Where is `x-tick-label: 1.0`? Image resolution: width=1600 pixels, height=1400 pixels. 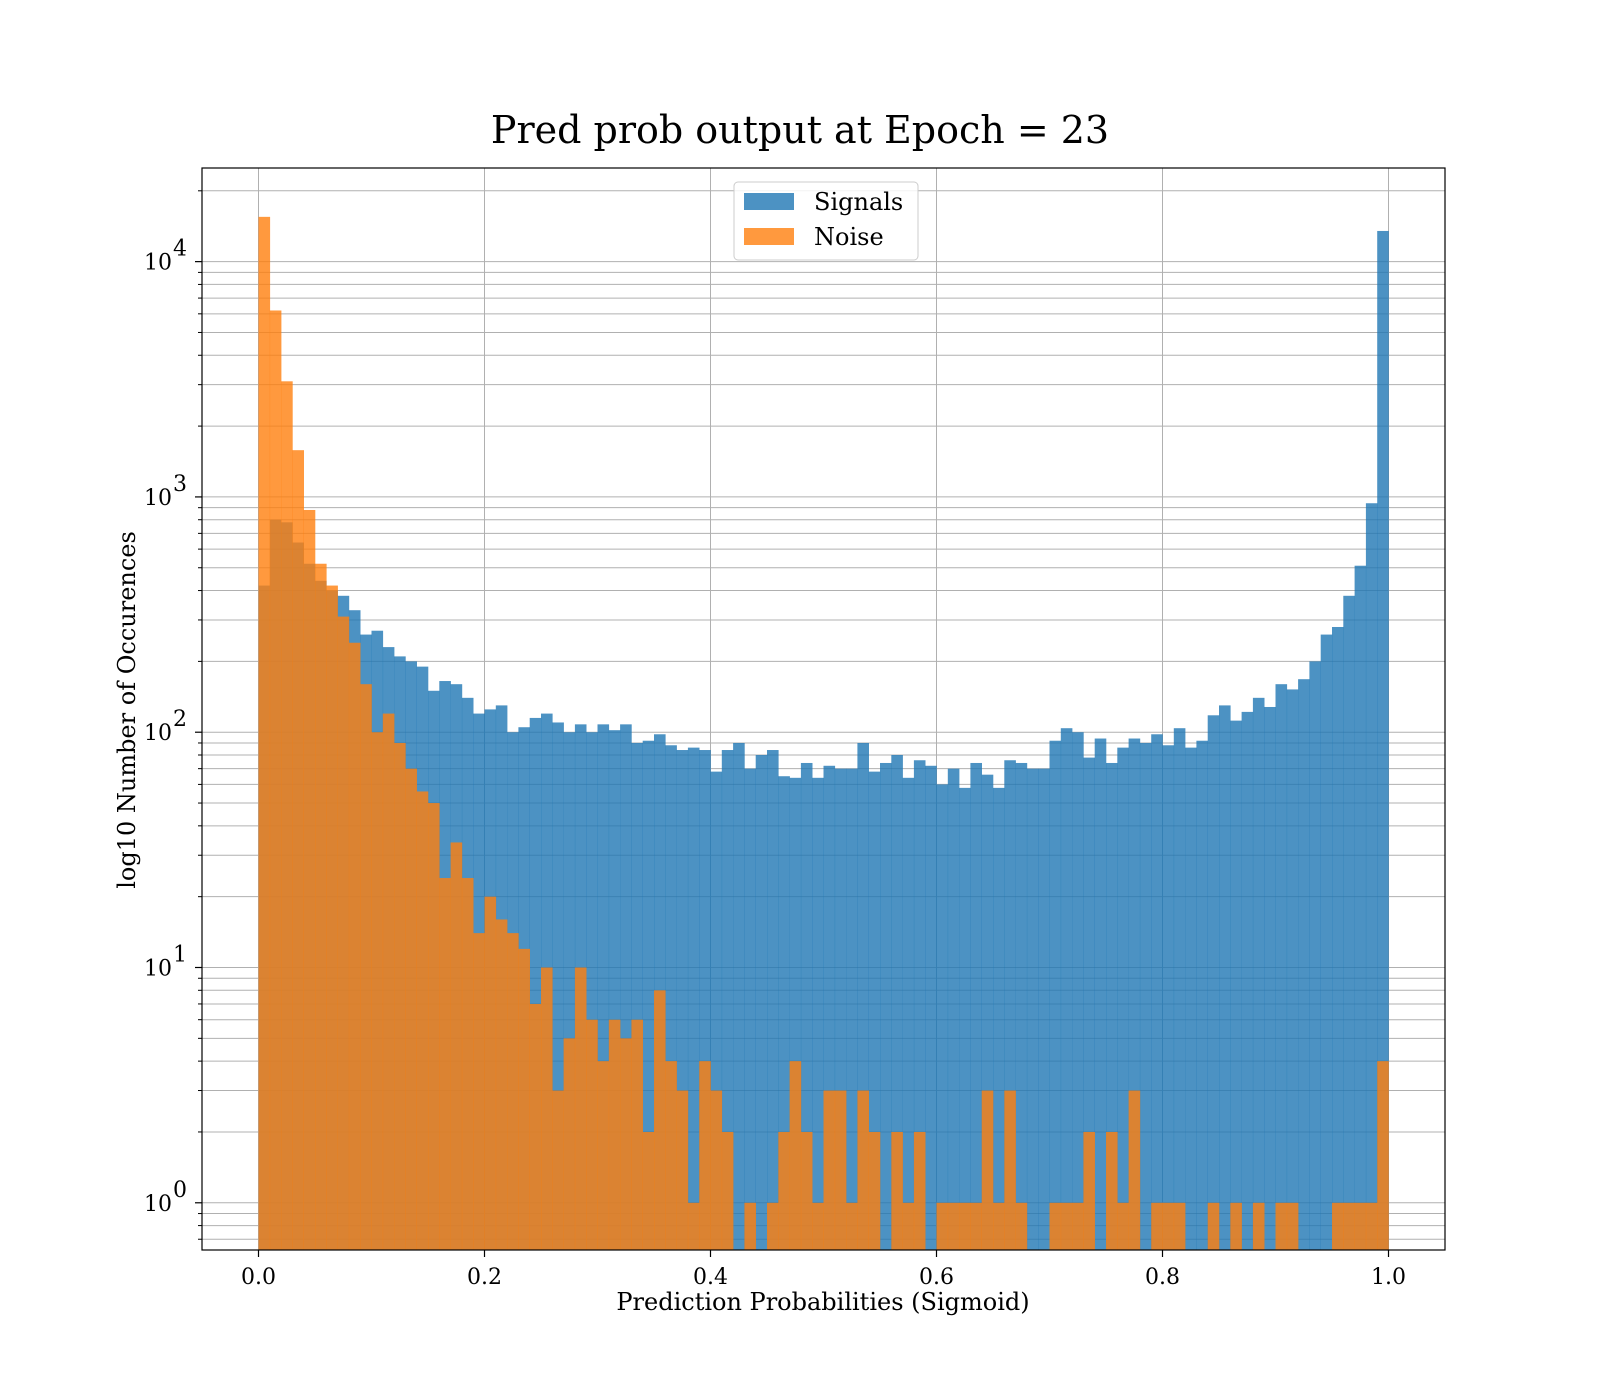
x-tick-label: 1.0 is located at coordinates (1388, 1277).